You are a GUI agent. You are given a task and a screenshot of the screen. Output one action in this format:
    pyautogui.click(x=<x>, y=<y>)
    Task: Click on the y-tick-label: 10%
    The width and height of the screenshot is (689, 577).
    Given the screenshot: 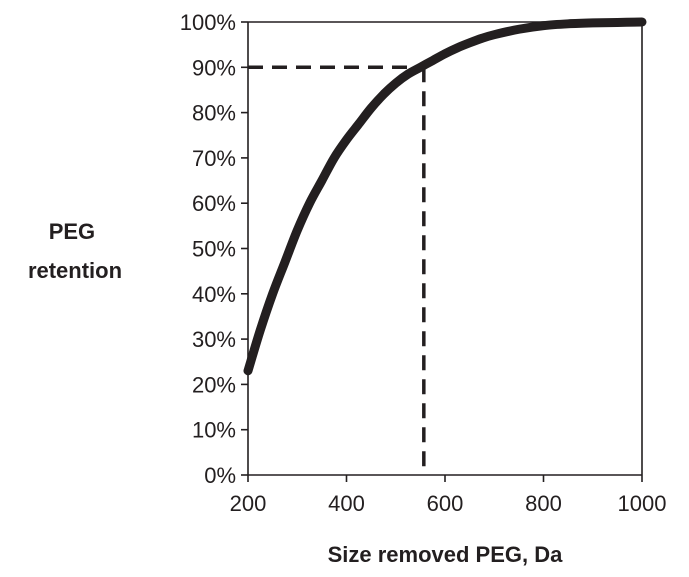 What is the action you would take?
    pyautogui.click(x=214, y=430)
    